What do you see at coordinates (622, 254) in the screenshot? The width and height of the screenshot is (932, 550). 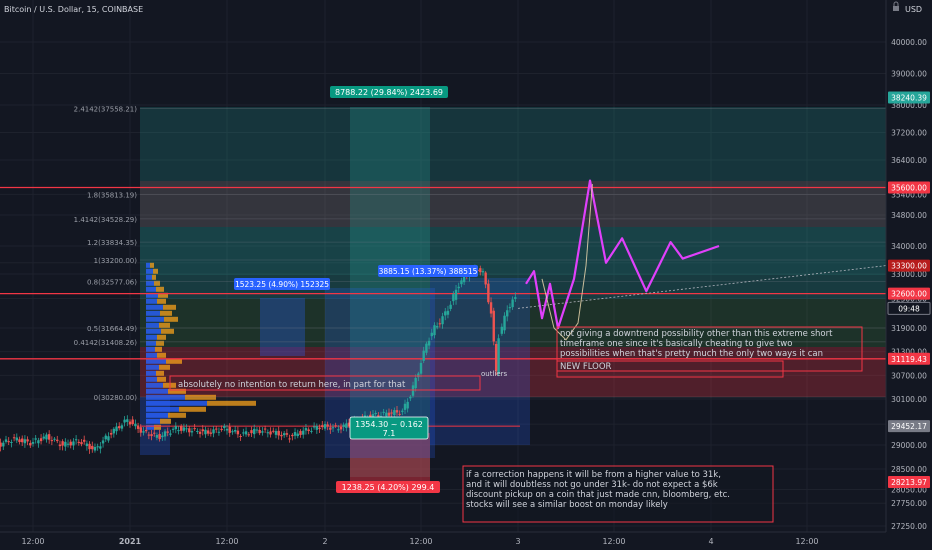 I see `projection-path` at bounding box center [622, 254].